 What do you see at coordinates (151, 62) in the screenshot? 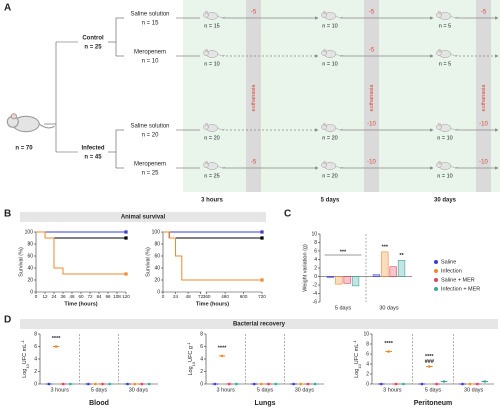
I see `arm-count: n = 10` at bounding box center [151, 62].